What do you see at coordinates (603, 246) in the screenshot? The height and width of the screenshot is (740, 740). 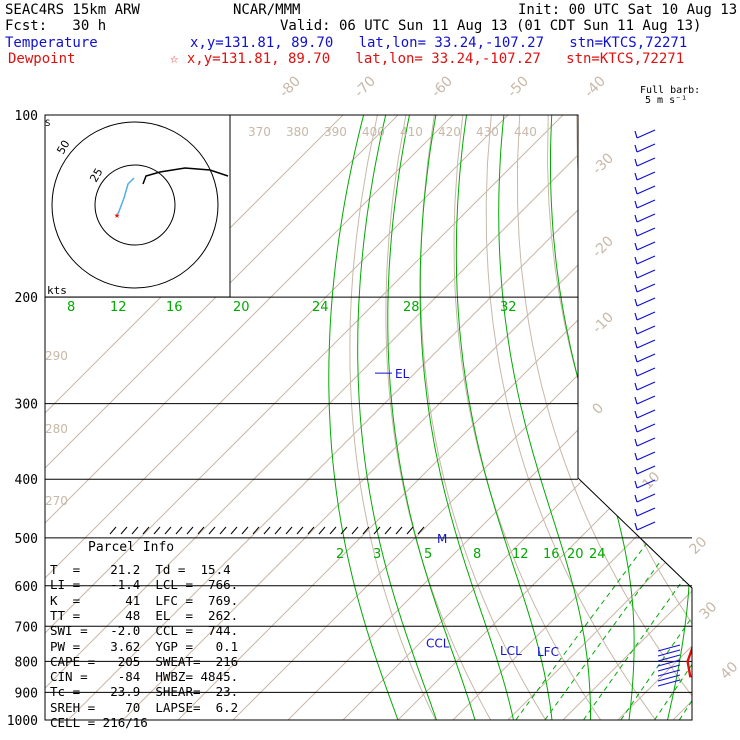 I see `isotherm-label: -20` at bounding box center [603, 246].